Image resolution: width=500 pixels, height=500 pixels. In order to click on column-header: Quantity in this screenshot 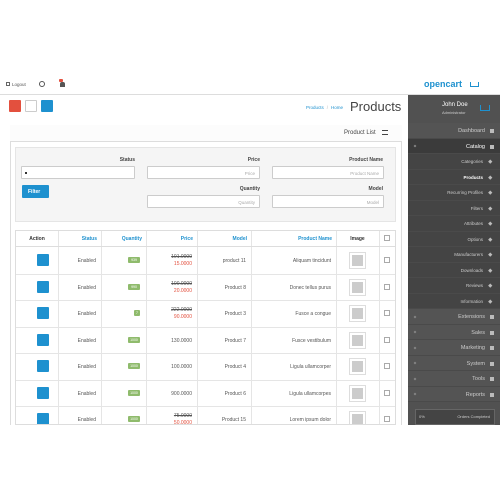, I will do `click(131, 239)`.